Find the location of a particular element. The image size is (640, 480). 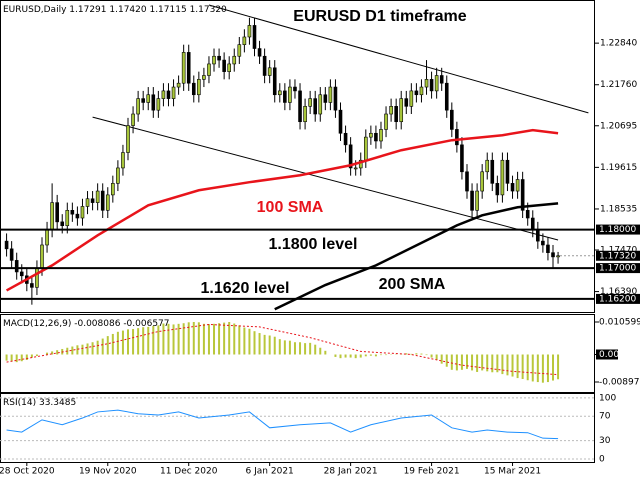

level-label: 1.16200 is located at coordinates (617, 299).